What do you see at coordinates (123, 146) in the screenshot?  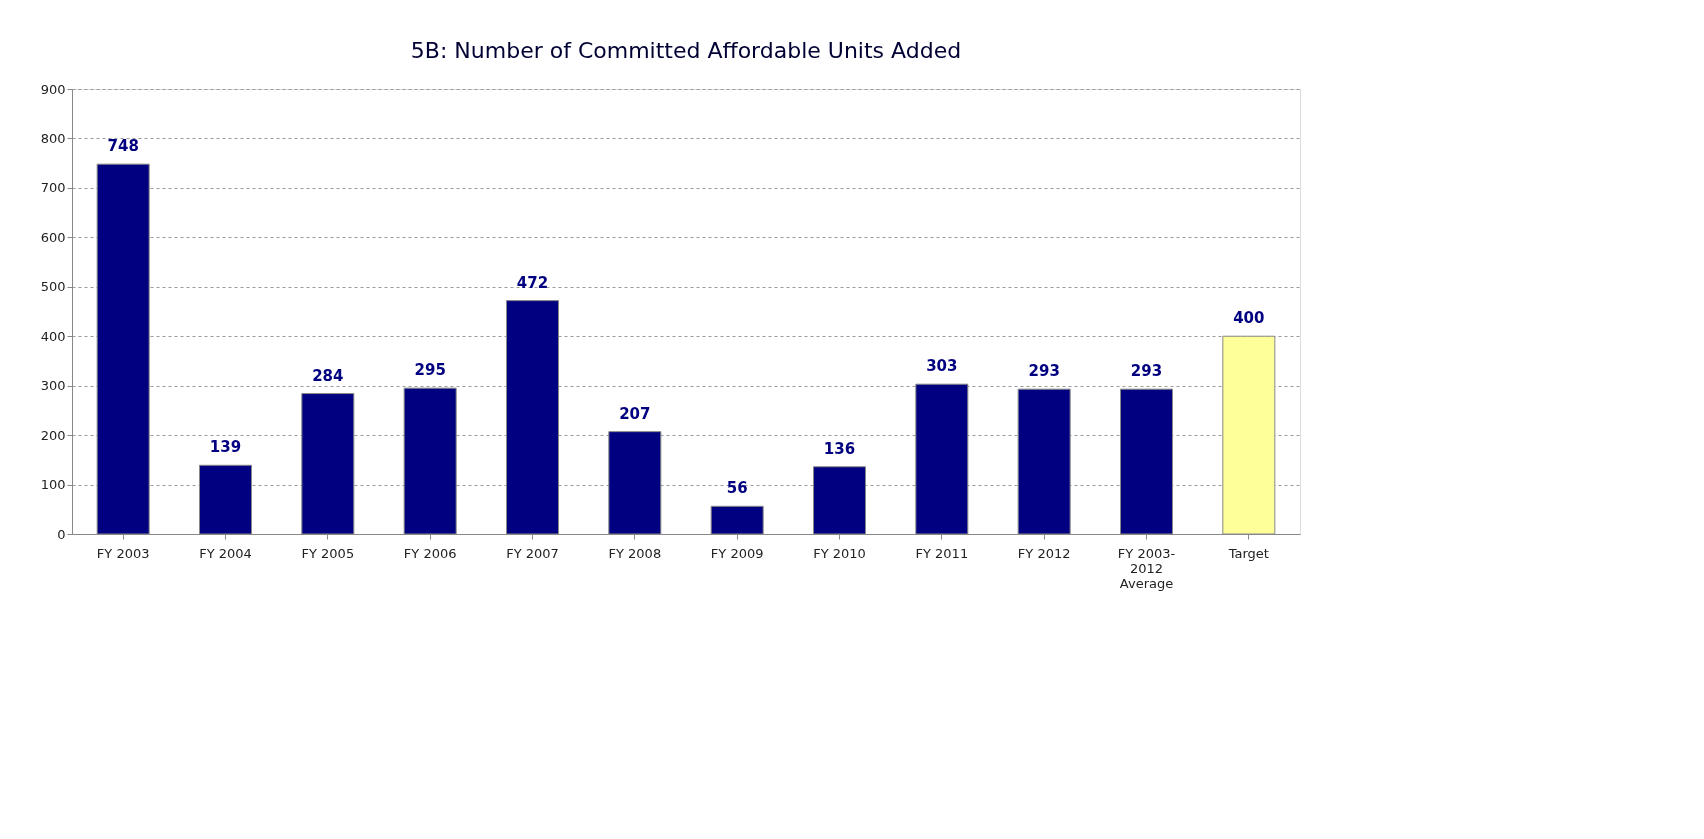 I see `data-label: 748` at bounding box center [123, 146].